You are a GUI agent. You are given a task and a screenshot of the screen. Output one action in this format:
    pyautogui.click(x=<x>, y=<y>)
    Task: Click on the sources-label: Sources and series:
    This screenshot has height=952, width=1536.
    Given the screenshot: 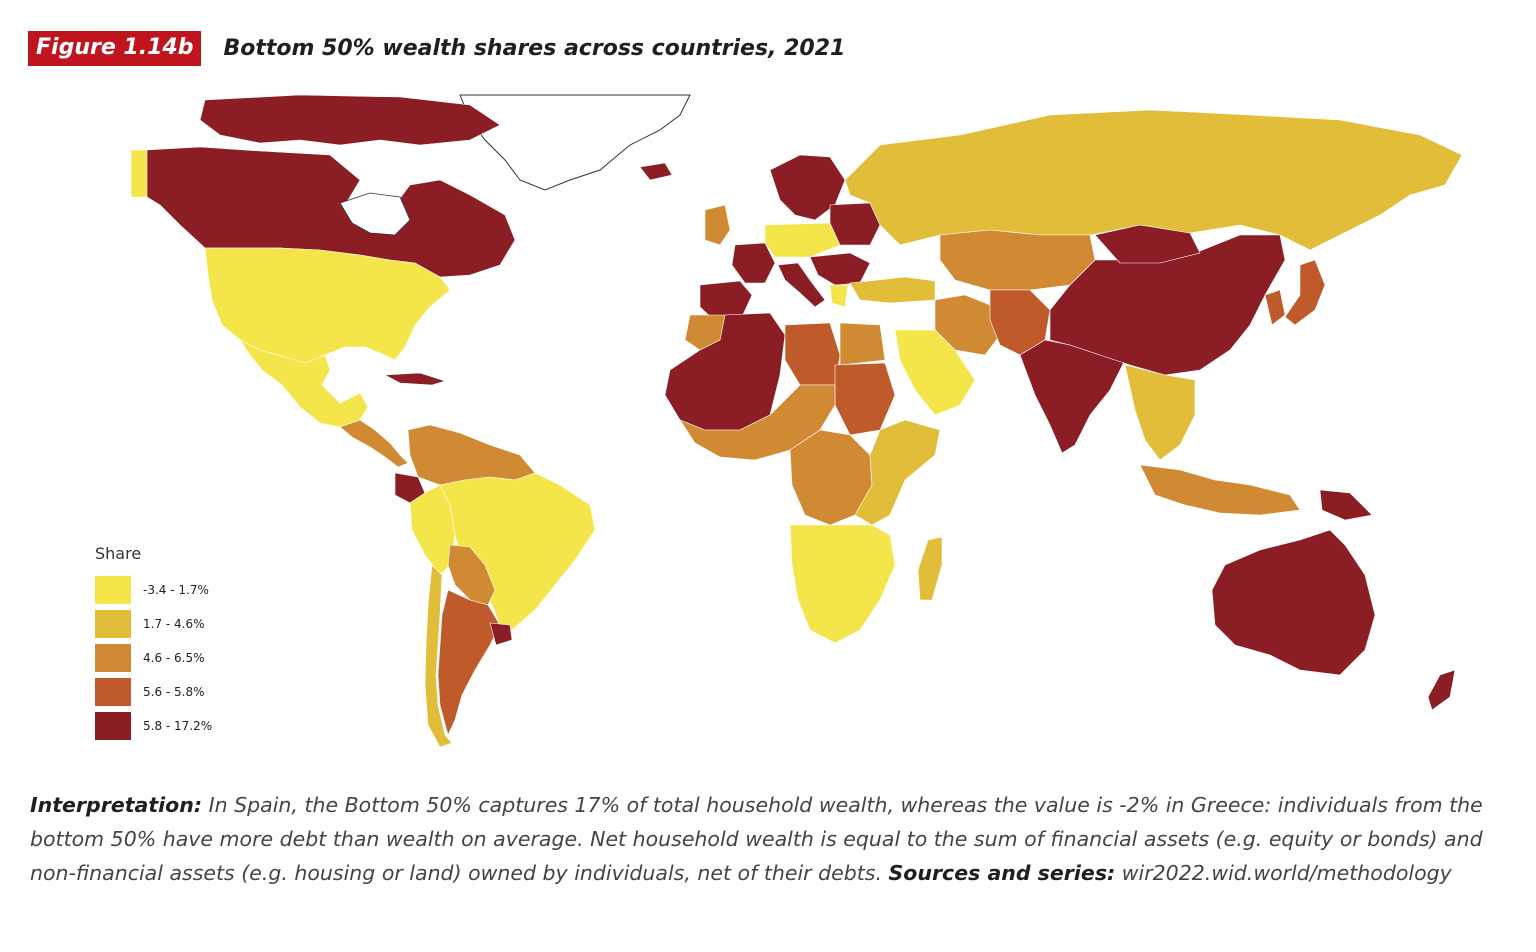 What is the action you would take?
    pyautogui.click(x=1002, y=873)
    